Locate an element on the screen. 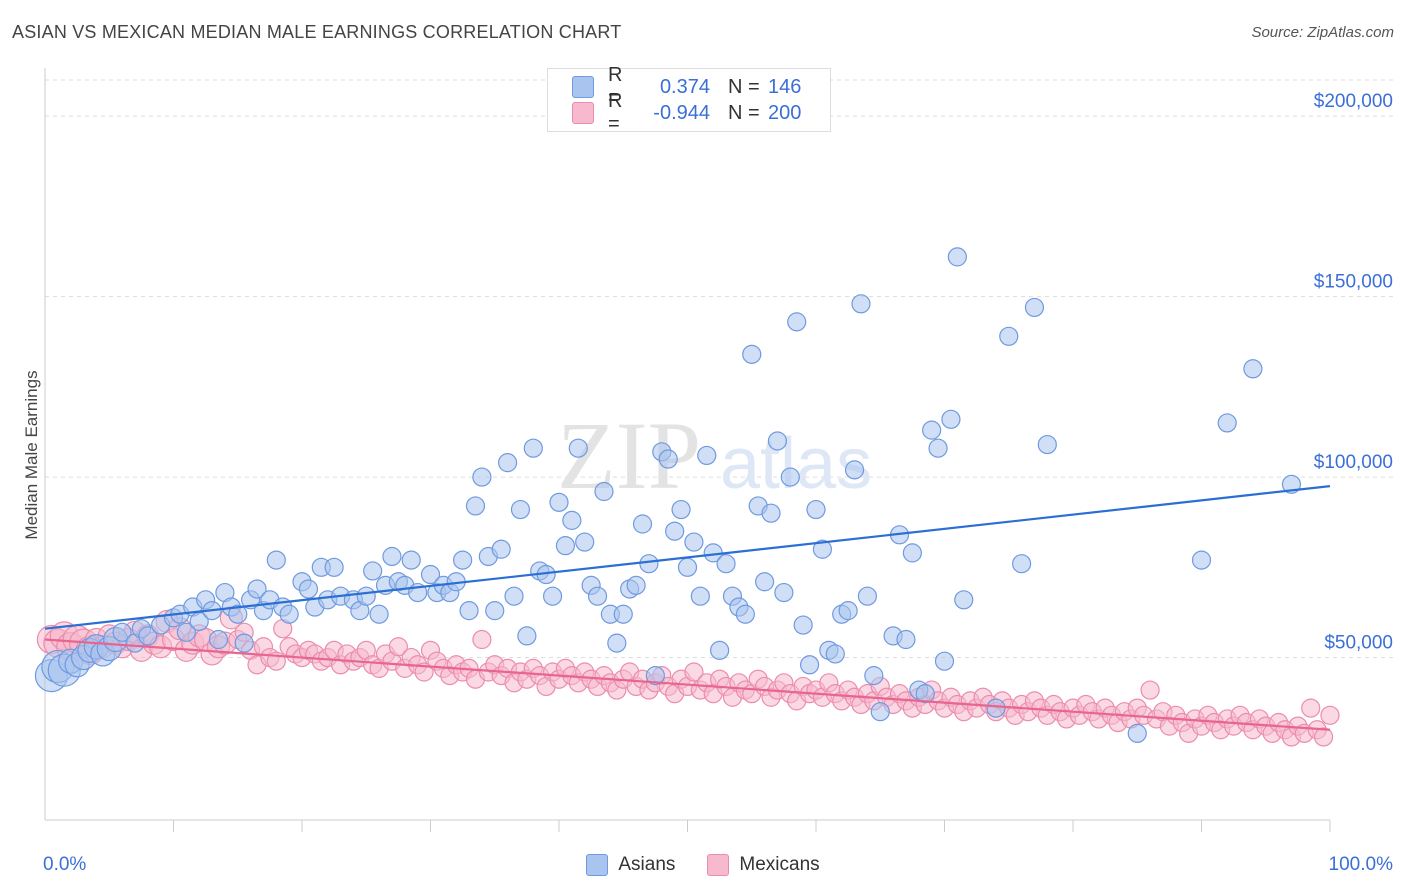 This screenshot has width=1406, height=892. series-legend: Asians Mexicans is located at coordinates (703, 865).